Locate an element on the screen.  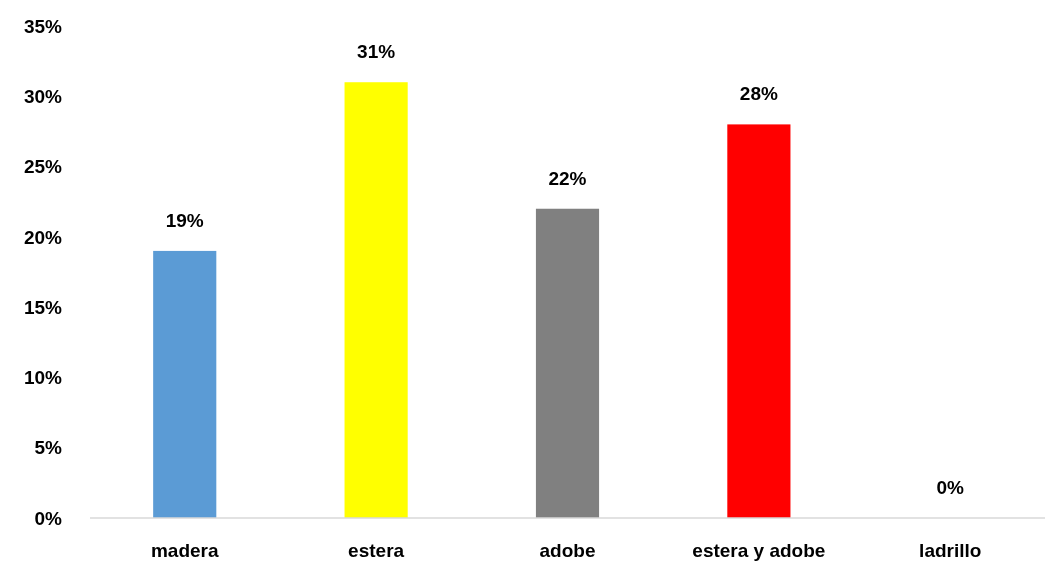
x-tick-label: madera is located at coordinates (184, 550).